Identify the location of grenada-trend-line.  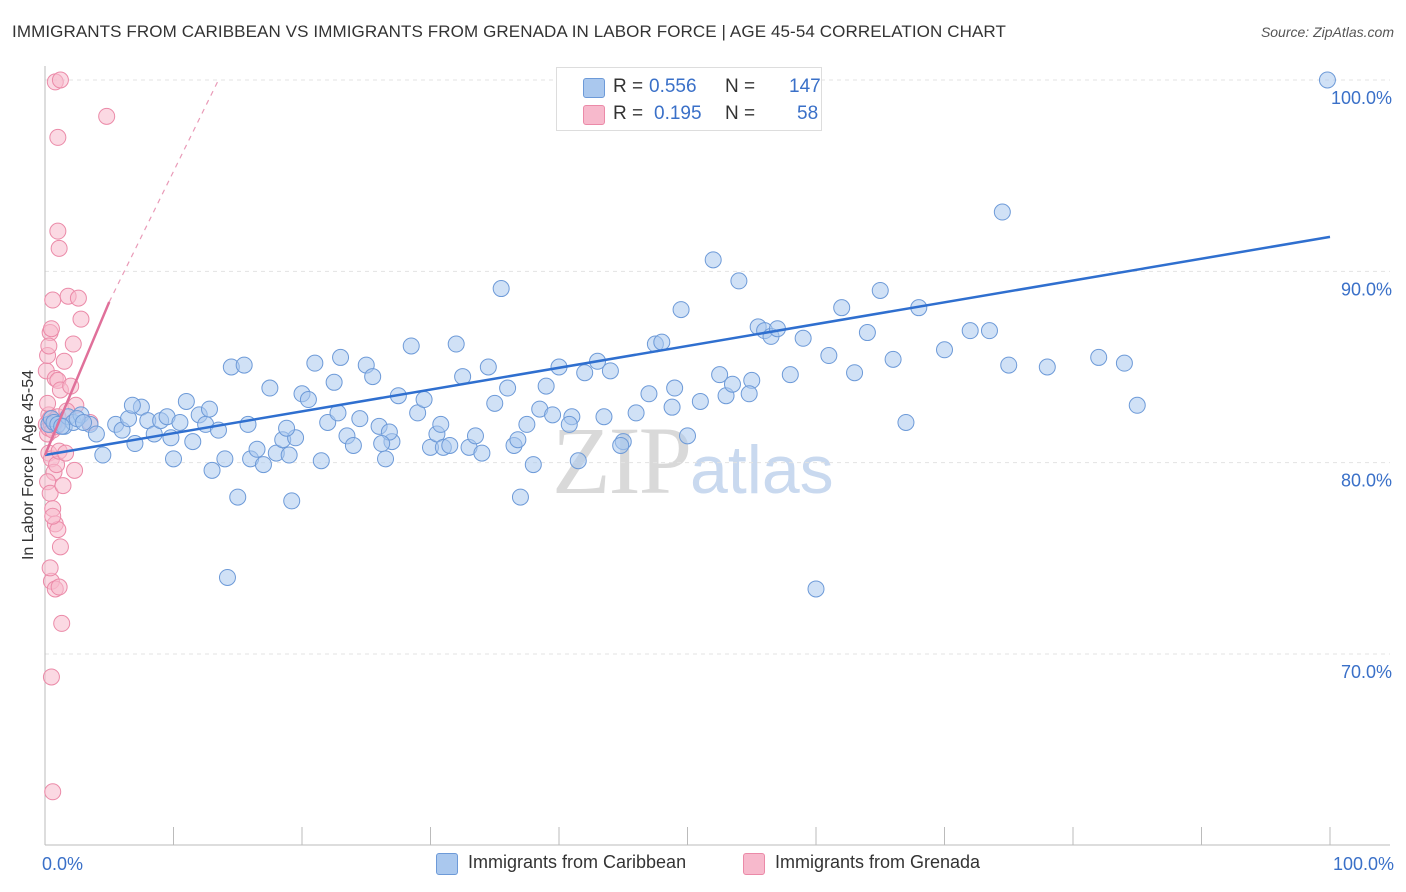
(77, 378).